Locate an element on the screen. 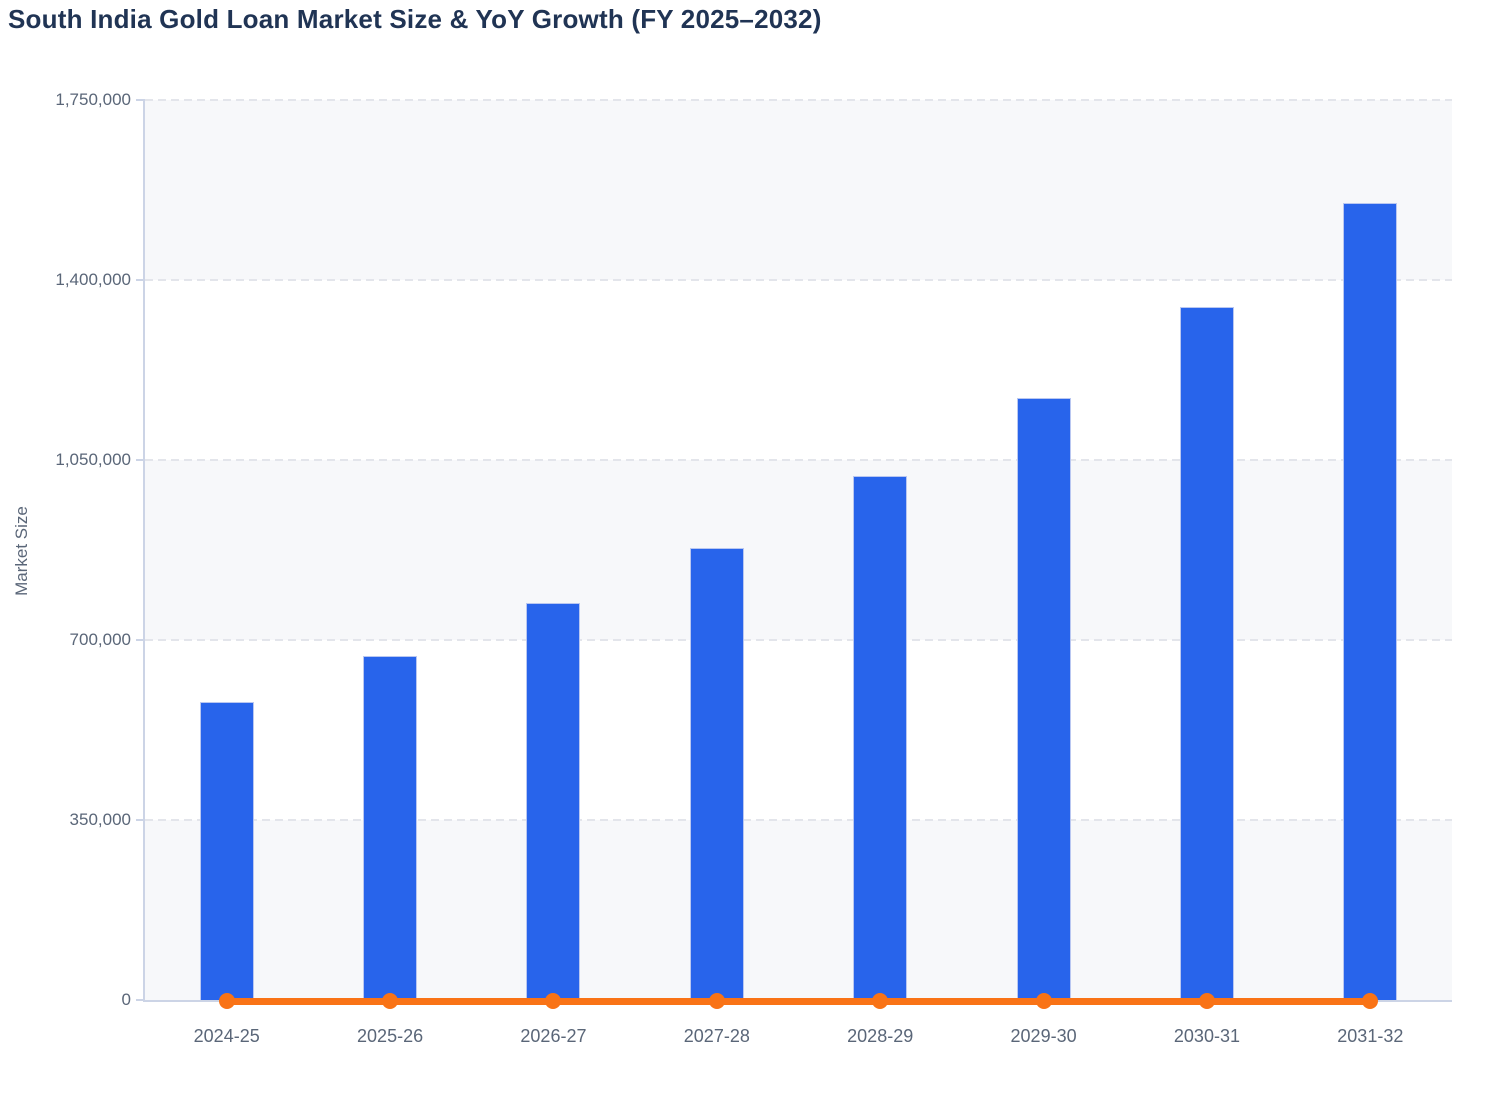  yoy-growth-line is located at coordinates (798, 1001).